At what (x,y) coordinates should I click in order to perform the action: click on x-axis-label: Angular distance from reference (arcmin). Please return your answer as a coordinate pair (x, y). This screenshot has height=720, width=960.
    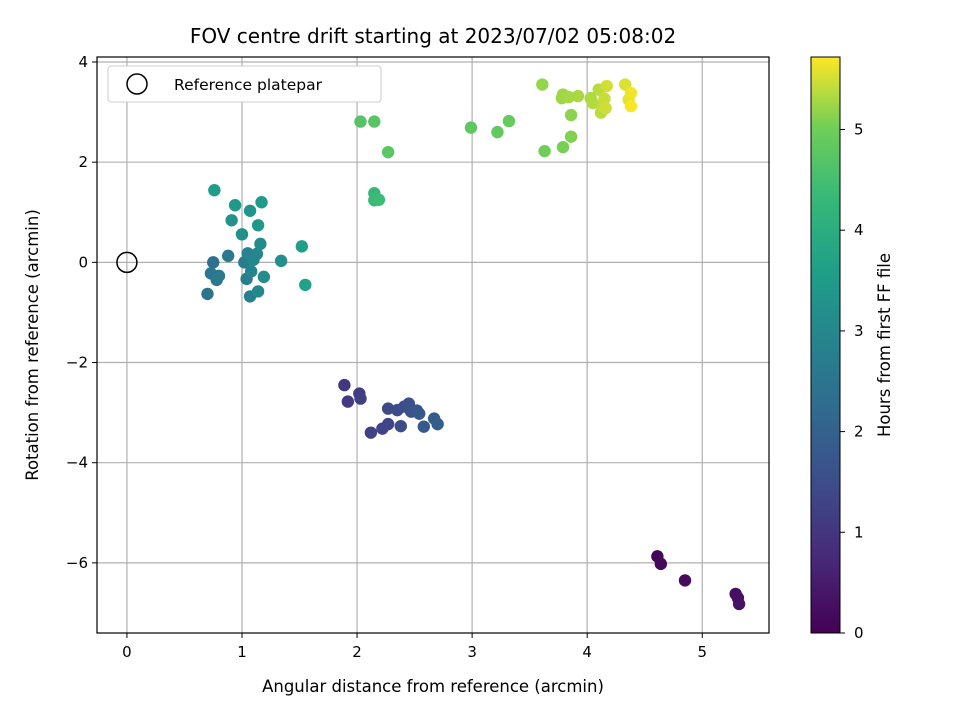
    Looking at the image, I should click on (433, 686).